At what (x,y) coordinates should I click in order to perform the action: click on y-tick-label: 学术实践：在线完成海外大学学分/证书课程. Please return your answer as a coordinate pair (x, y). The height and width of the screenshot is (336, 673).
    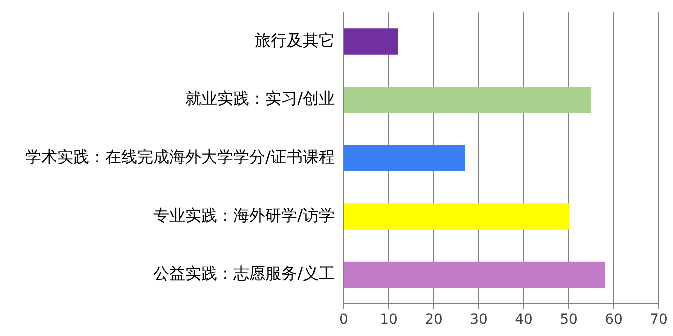
    Looking at the image, I should click on (180, 157).